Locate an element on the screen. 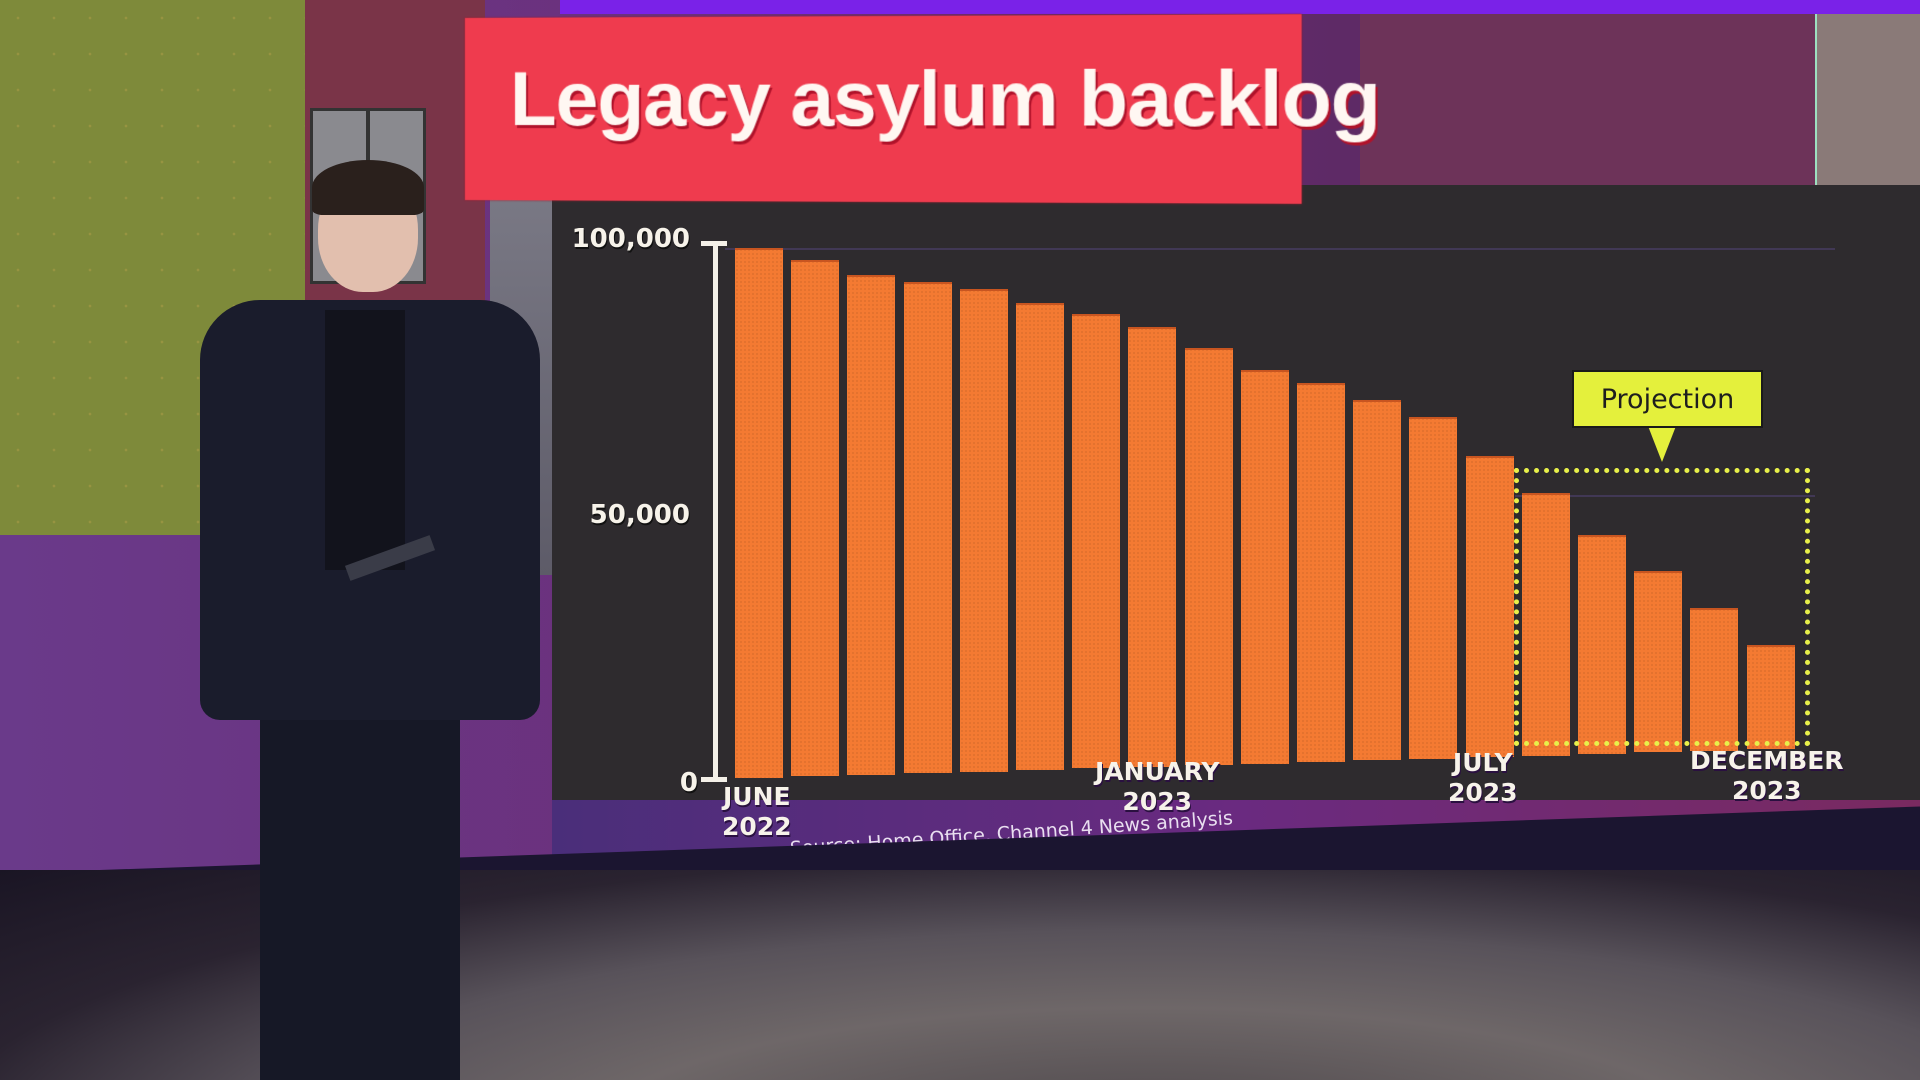  x-label-month: DECEMBER is located at coordinates (1767, 760).